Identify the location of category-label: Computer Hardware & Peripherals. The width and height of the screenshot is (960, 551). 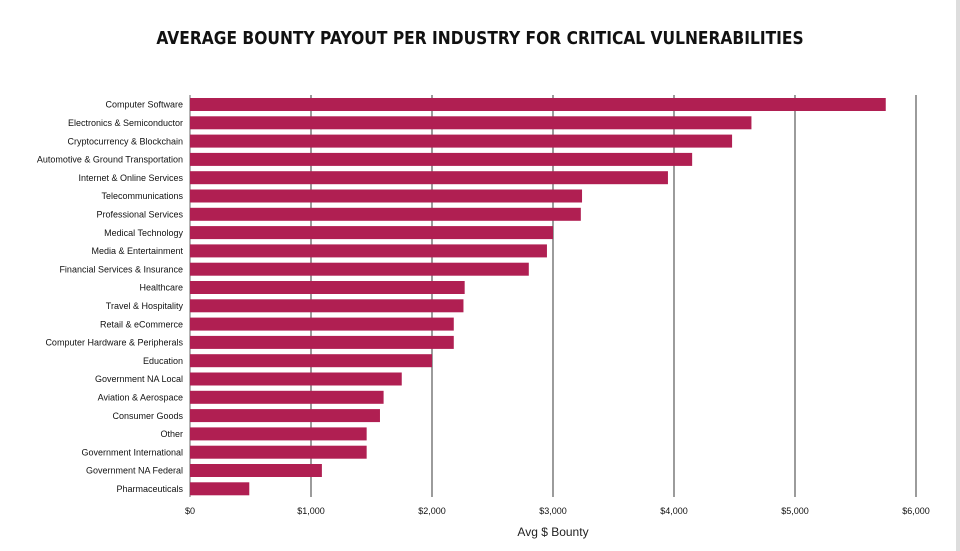
(114, 343).